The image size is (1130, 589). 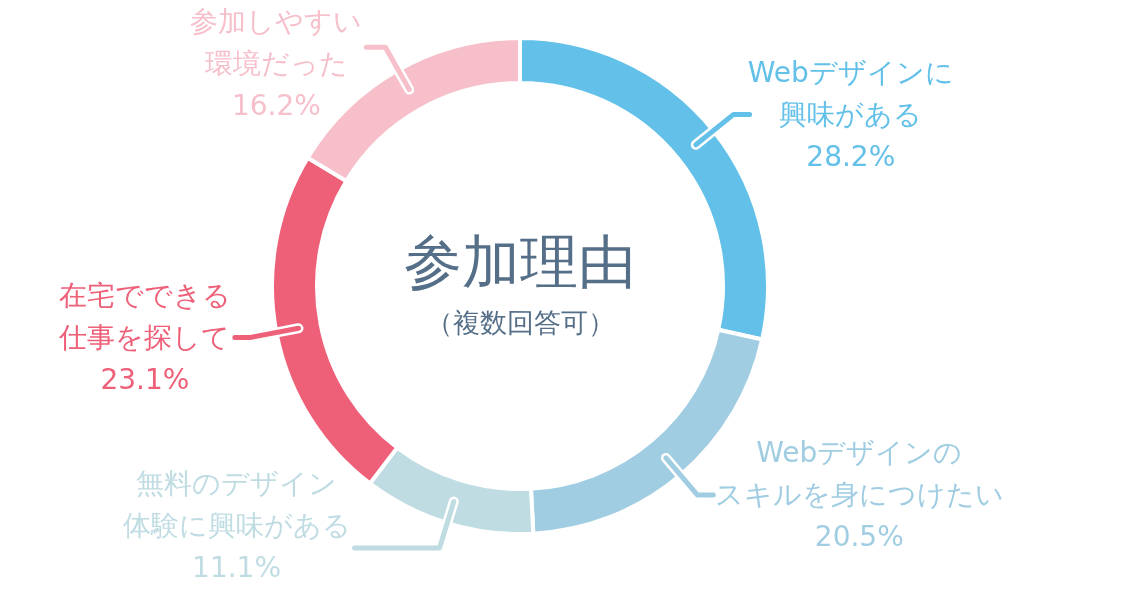 I want to click on slice-label: Webデザインのスキルを身につけたい, so click(x=859, y=474).